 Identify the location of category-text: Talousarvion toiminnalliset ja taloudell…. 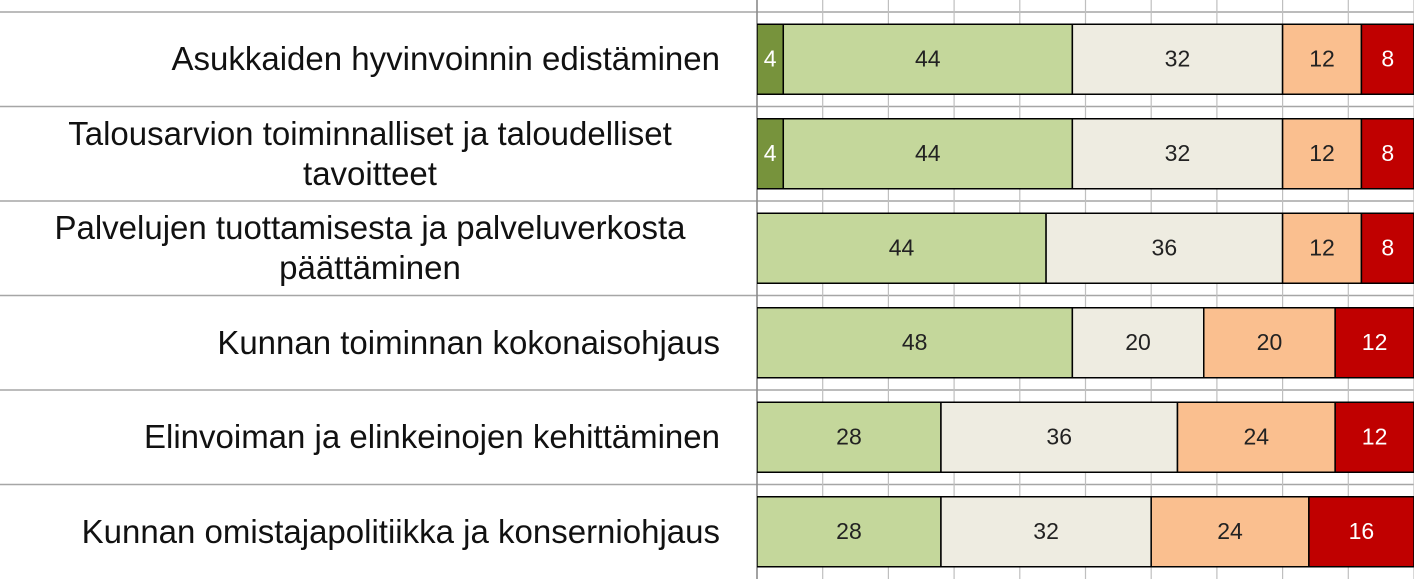
(370, 153).